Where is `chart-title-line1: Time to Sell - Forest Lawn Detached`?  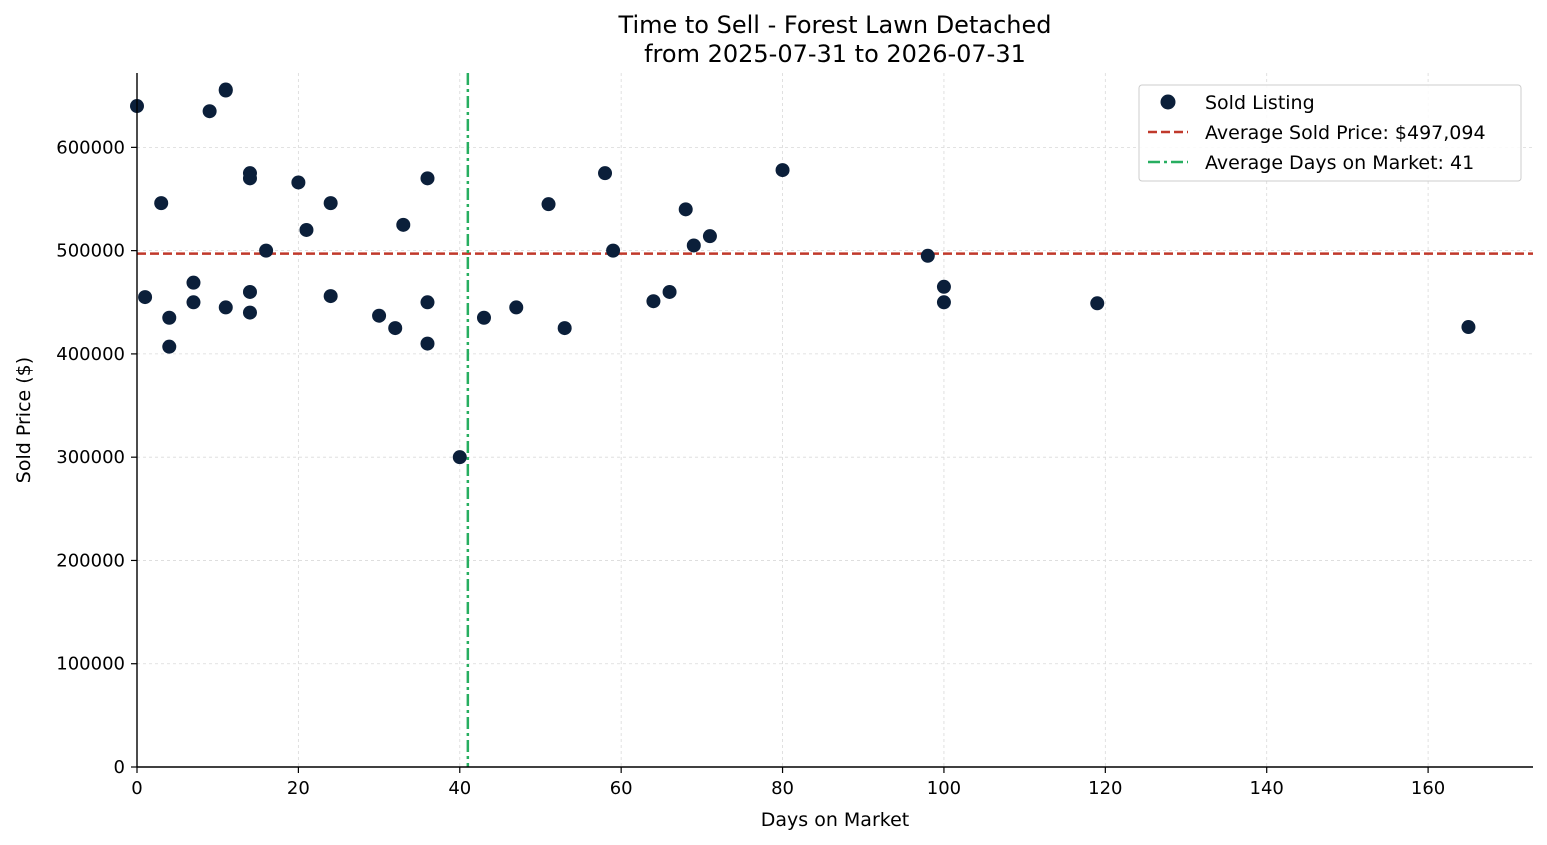
chart-title-line1: Time to Sell - Forest Lawn Detached is located at coordinates (835, 25).